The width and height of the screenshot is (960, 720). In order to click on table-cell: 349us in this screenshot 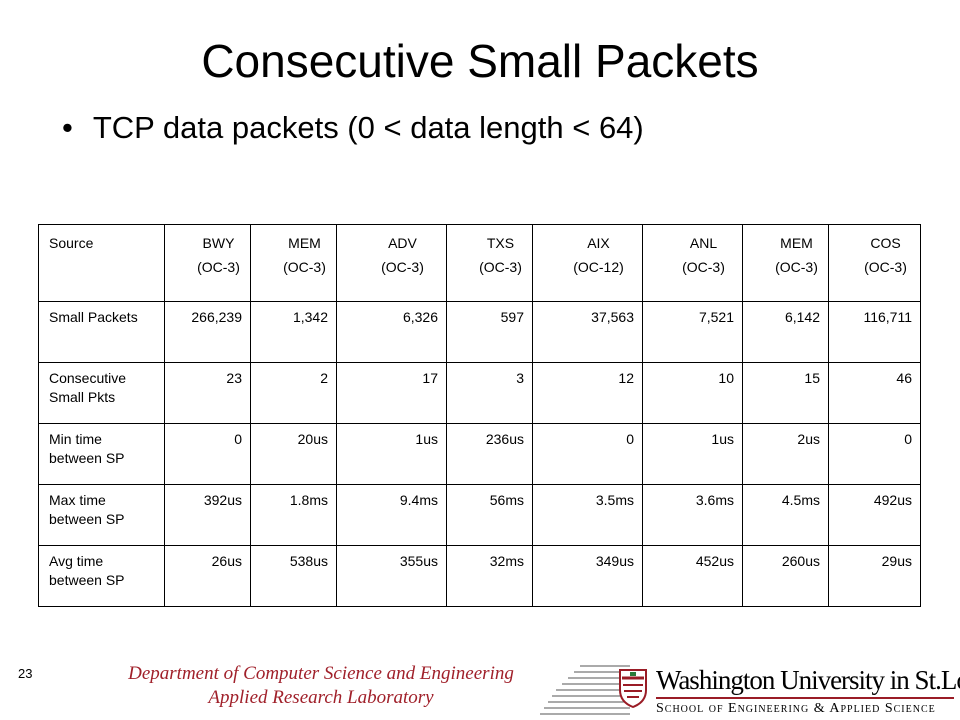, I will do `click(587, 576)`.